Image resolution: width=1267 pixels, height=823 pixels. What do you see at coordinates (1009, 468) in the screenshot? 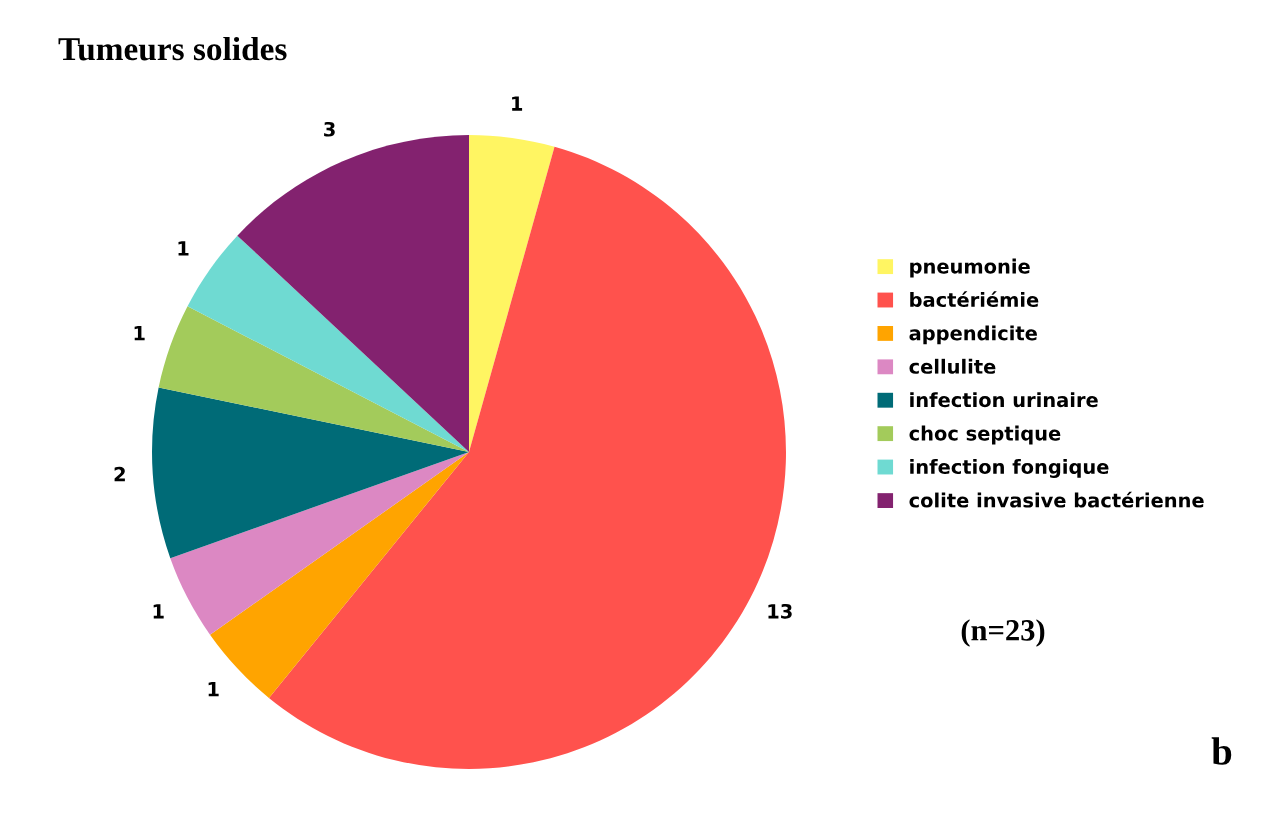
I see `legend-label: infection fongique` at bounding box center [1009, 468].